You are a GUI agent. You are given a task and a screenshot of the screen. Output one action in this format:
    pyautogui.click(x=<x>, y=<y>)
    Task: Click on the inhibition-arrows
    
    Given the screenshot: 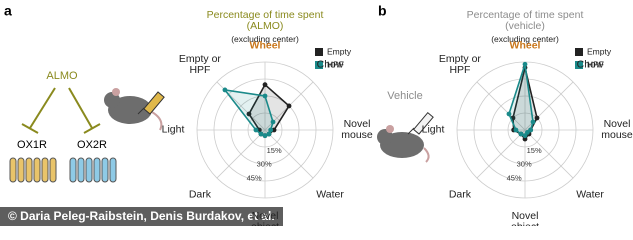 What is the action you would take?
    pyautogui.click(x=61, y=110)
    